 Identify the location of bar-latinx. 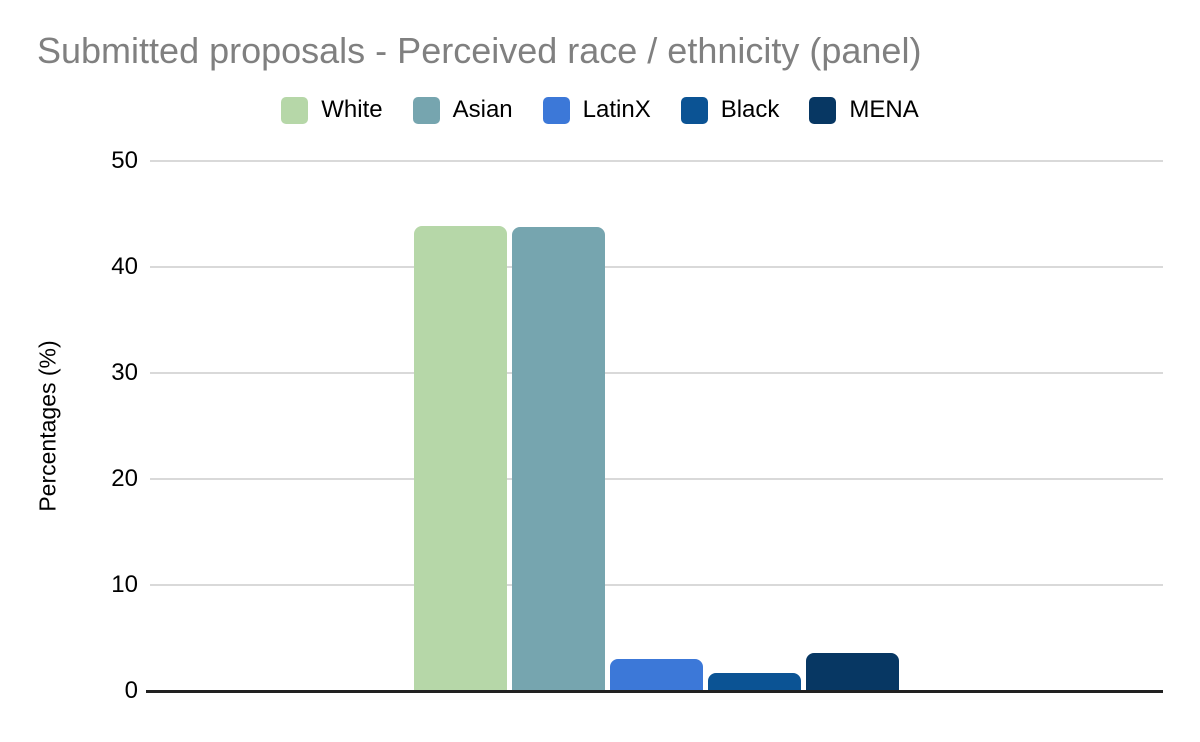
(656, 675).